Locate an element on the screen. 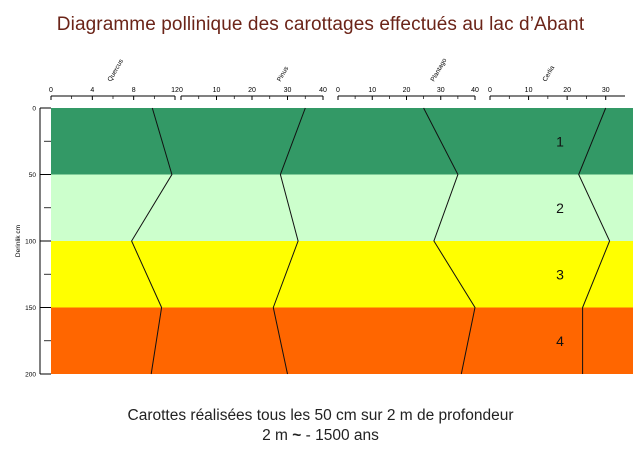 The width and height of the screenshot is (641, 462). taxon-label-pinus: Pinus is located at coordinates (283, 74).